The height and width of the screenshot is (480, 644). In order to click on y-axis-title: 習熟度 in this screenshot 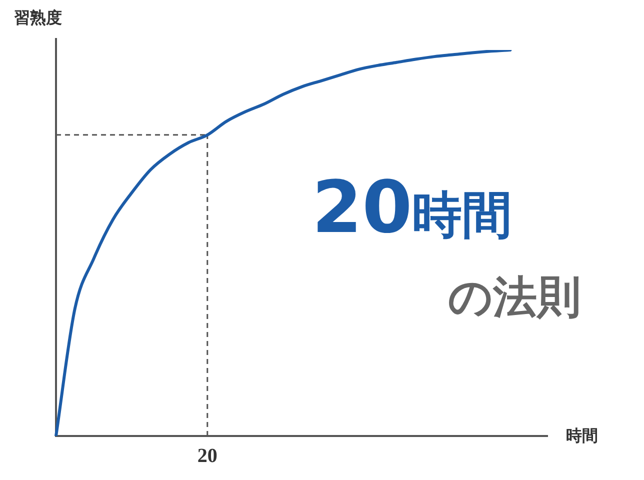, I will do `click(38, 18)`.